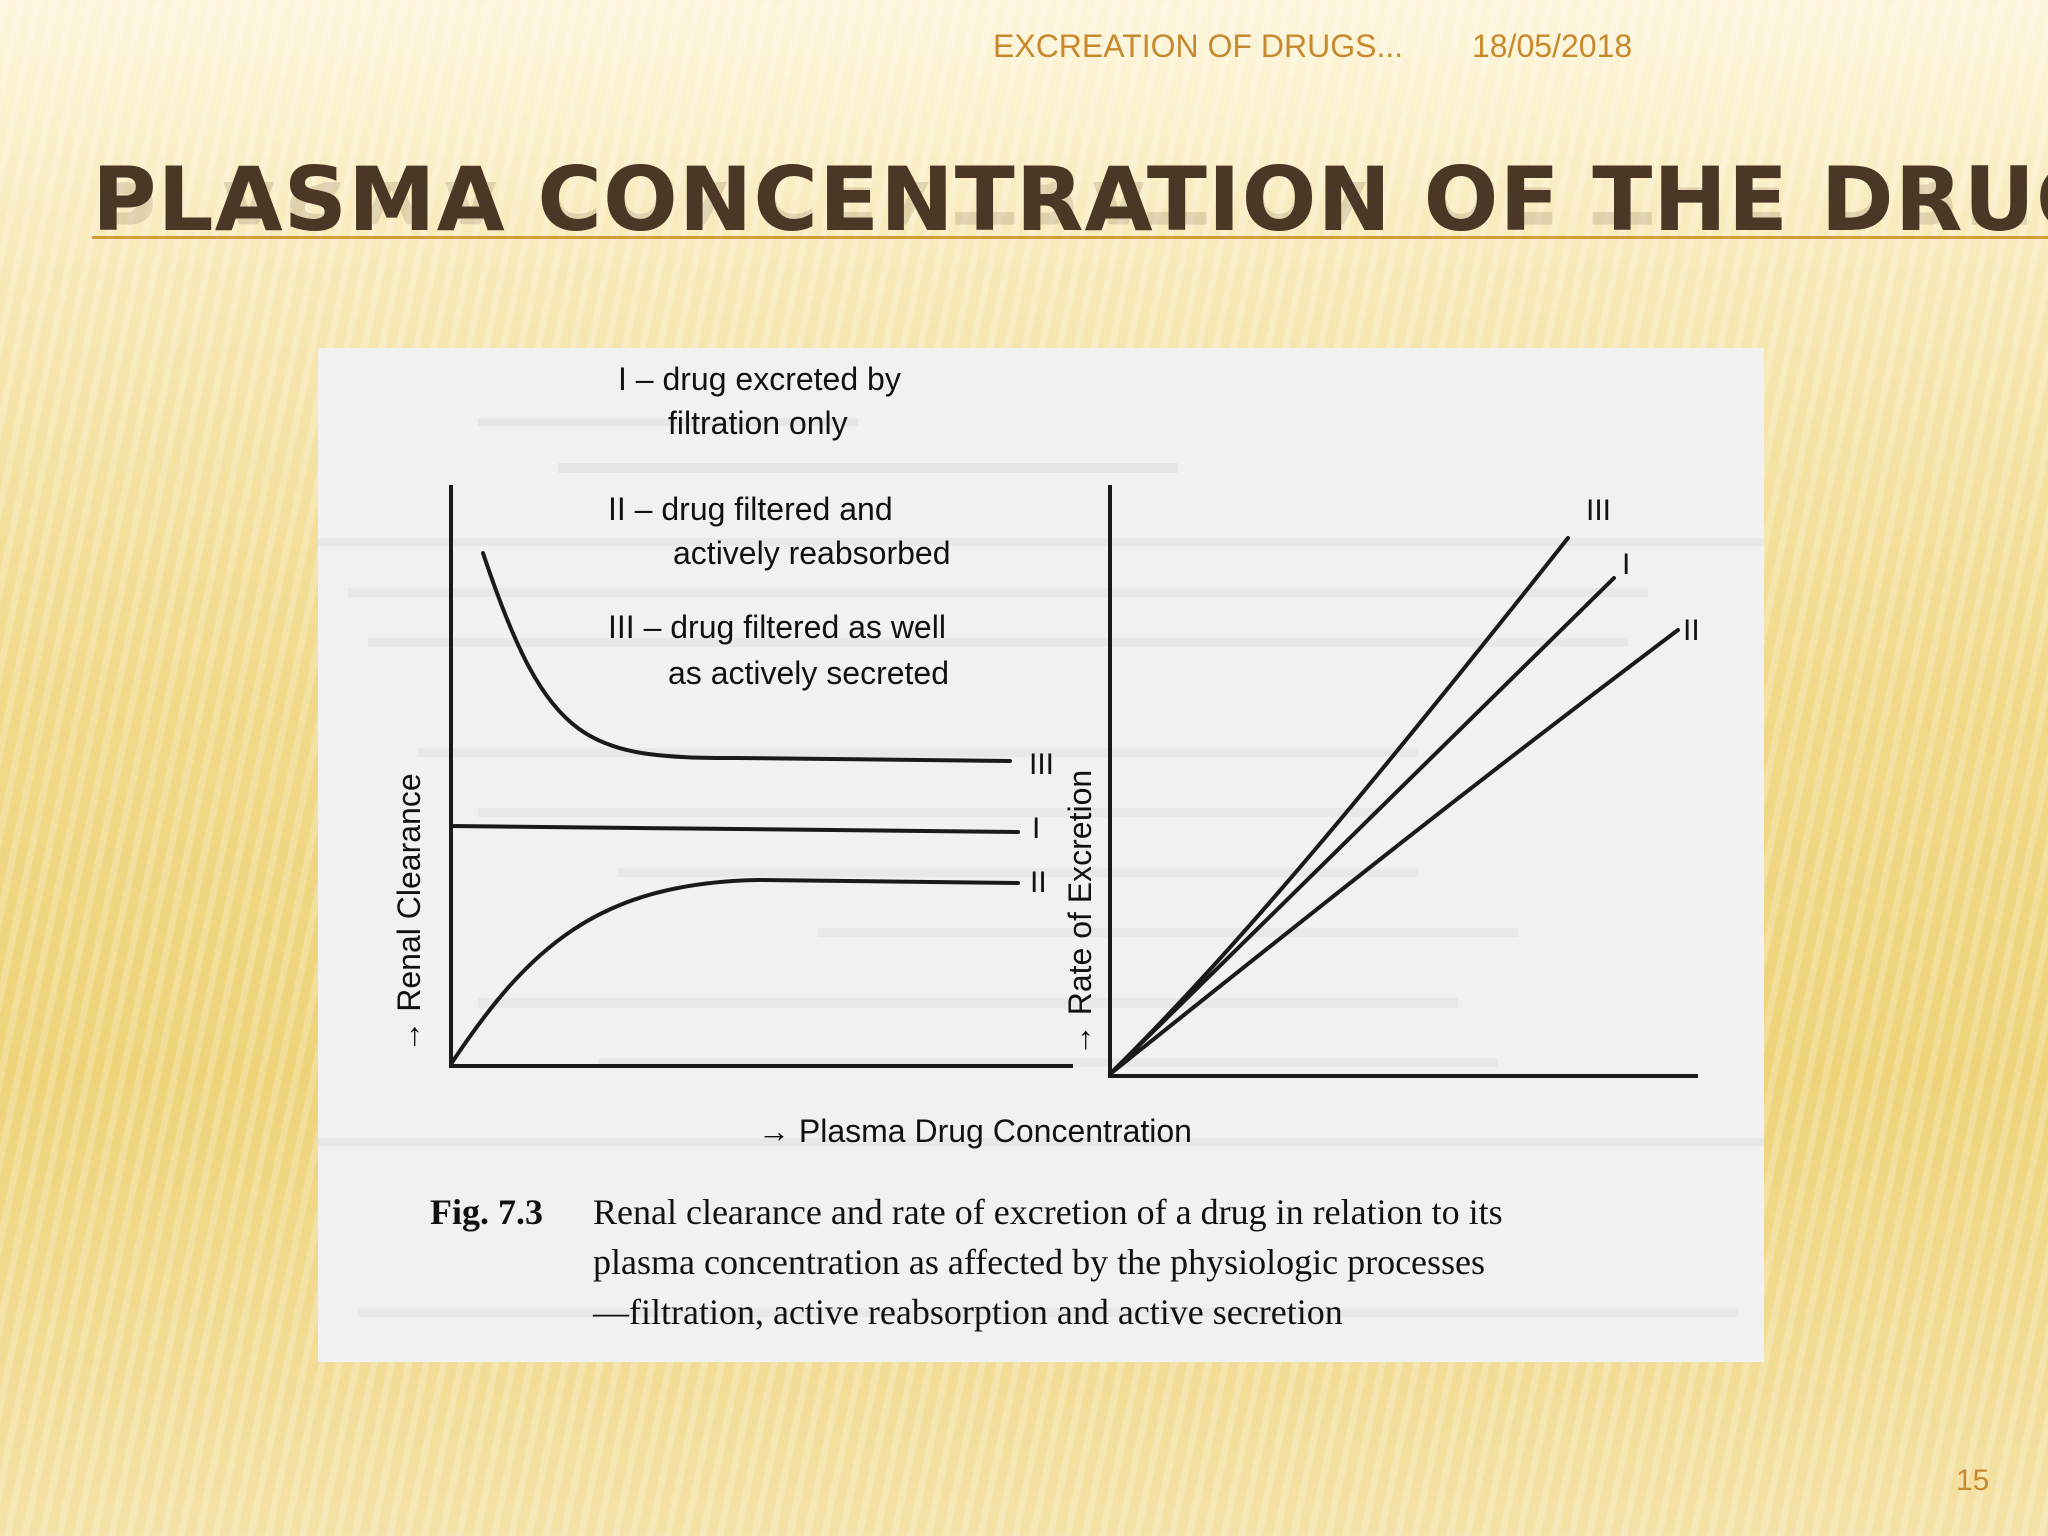 This screenshot has width=2048, height=1536. What do you see at coordinates (1070, 212) in the screenshot?
I see `title-reflection: PLASMA CONCENTRATION OF THE DRUG` at bounding box center [1070, 212].